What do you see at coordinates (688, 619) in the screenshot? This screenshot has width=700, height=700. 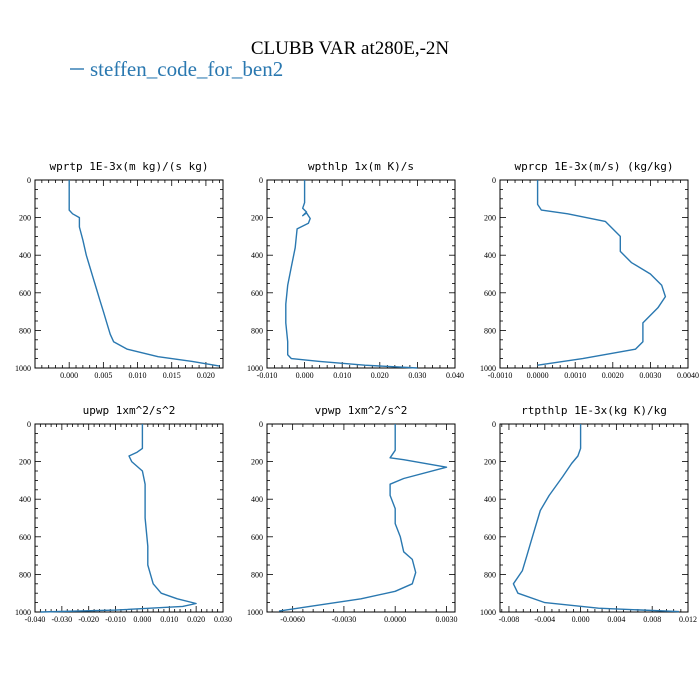 I see `x-tick-label: 0.012` at bounding box center [688, 619].